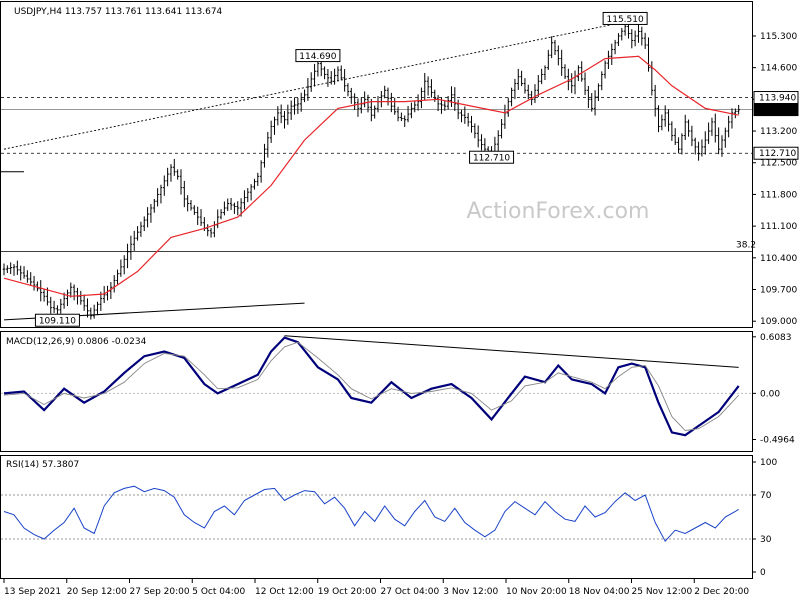  What do you see at coordinates (746, 245) in the screenshot?
I see `fib-level-label: 38.2` at bounding box center [746, 245].